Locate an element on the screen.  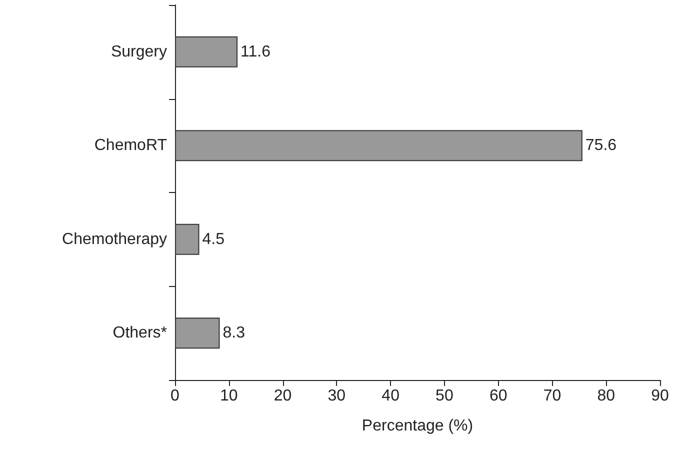
x-tick-label: 60 is located at coordinates (498, 396).